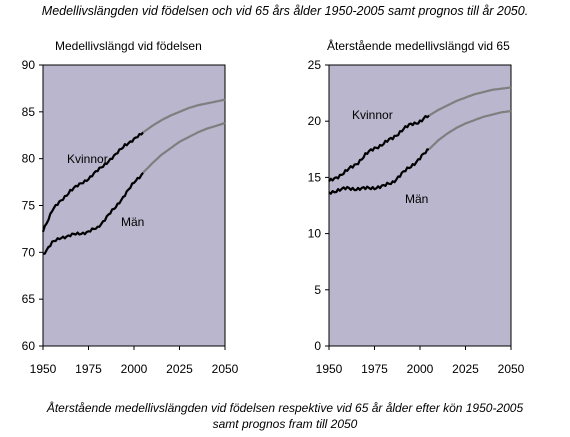 The image size is (570, 437). Describe the element at coordinates (374, 369) in the screenshot. I see `x-tick-label-2: 1975` at that location.